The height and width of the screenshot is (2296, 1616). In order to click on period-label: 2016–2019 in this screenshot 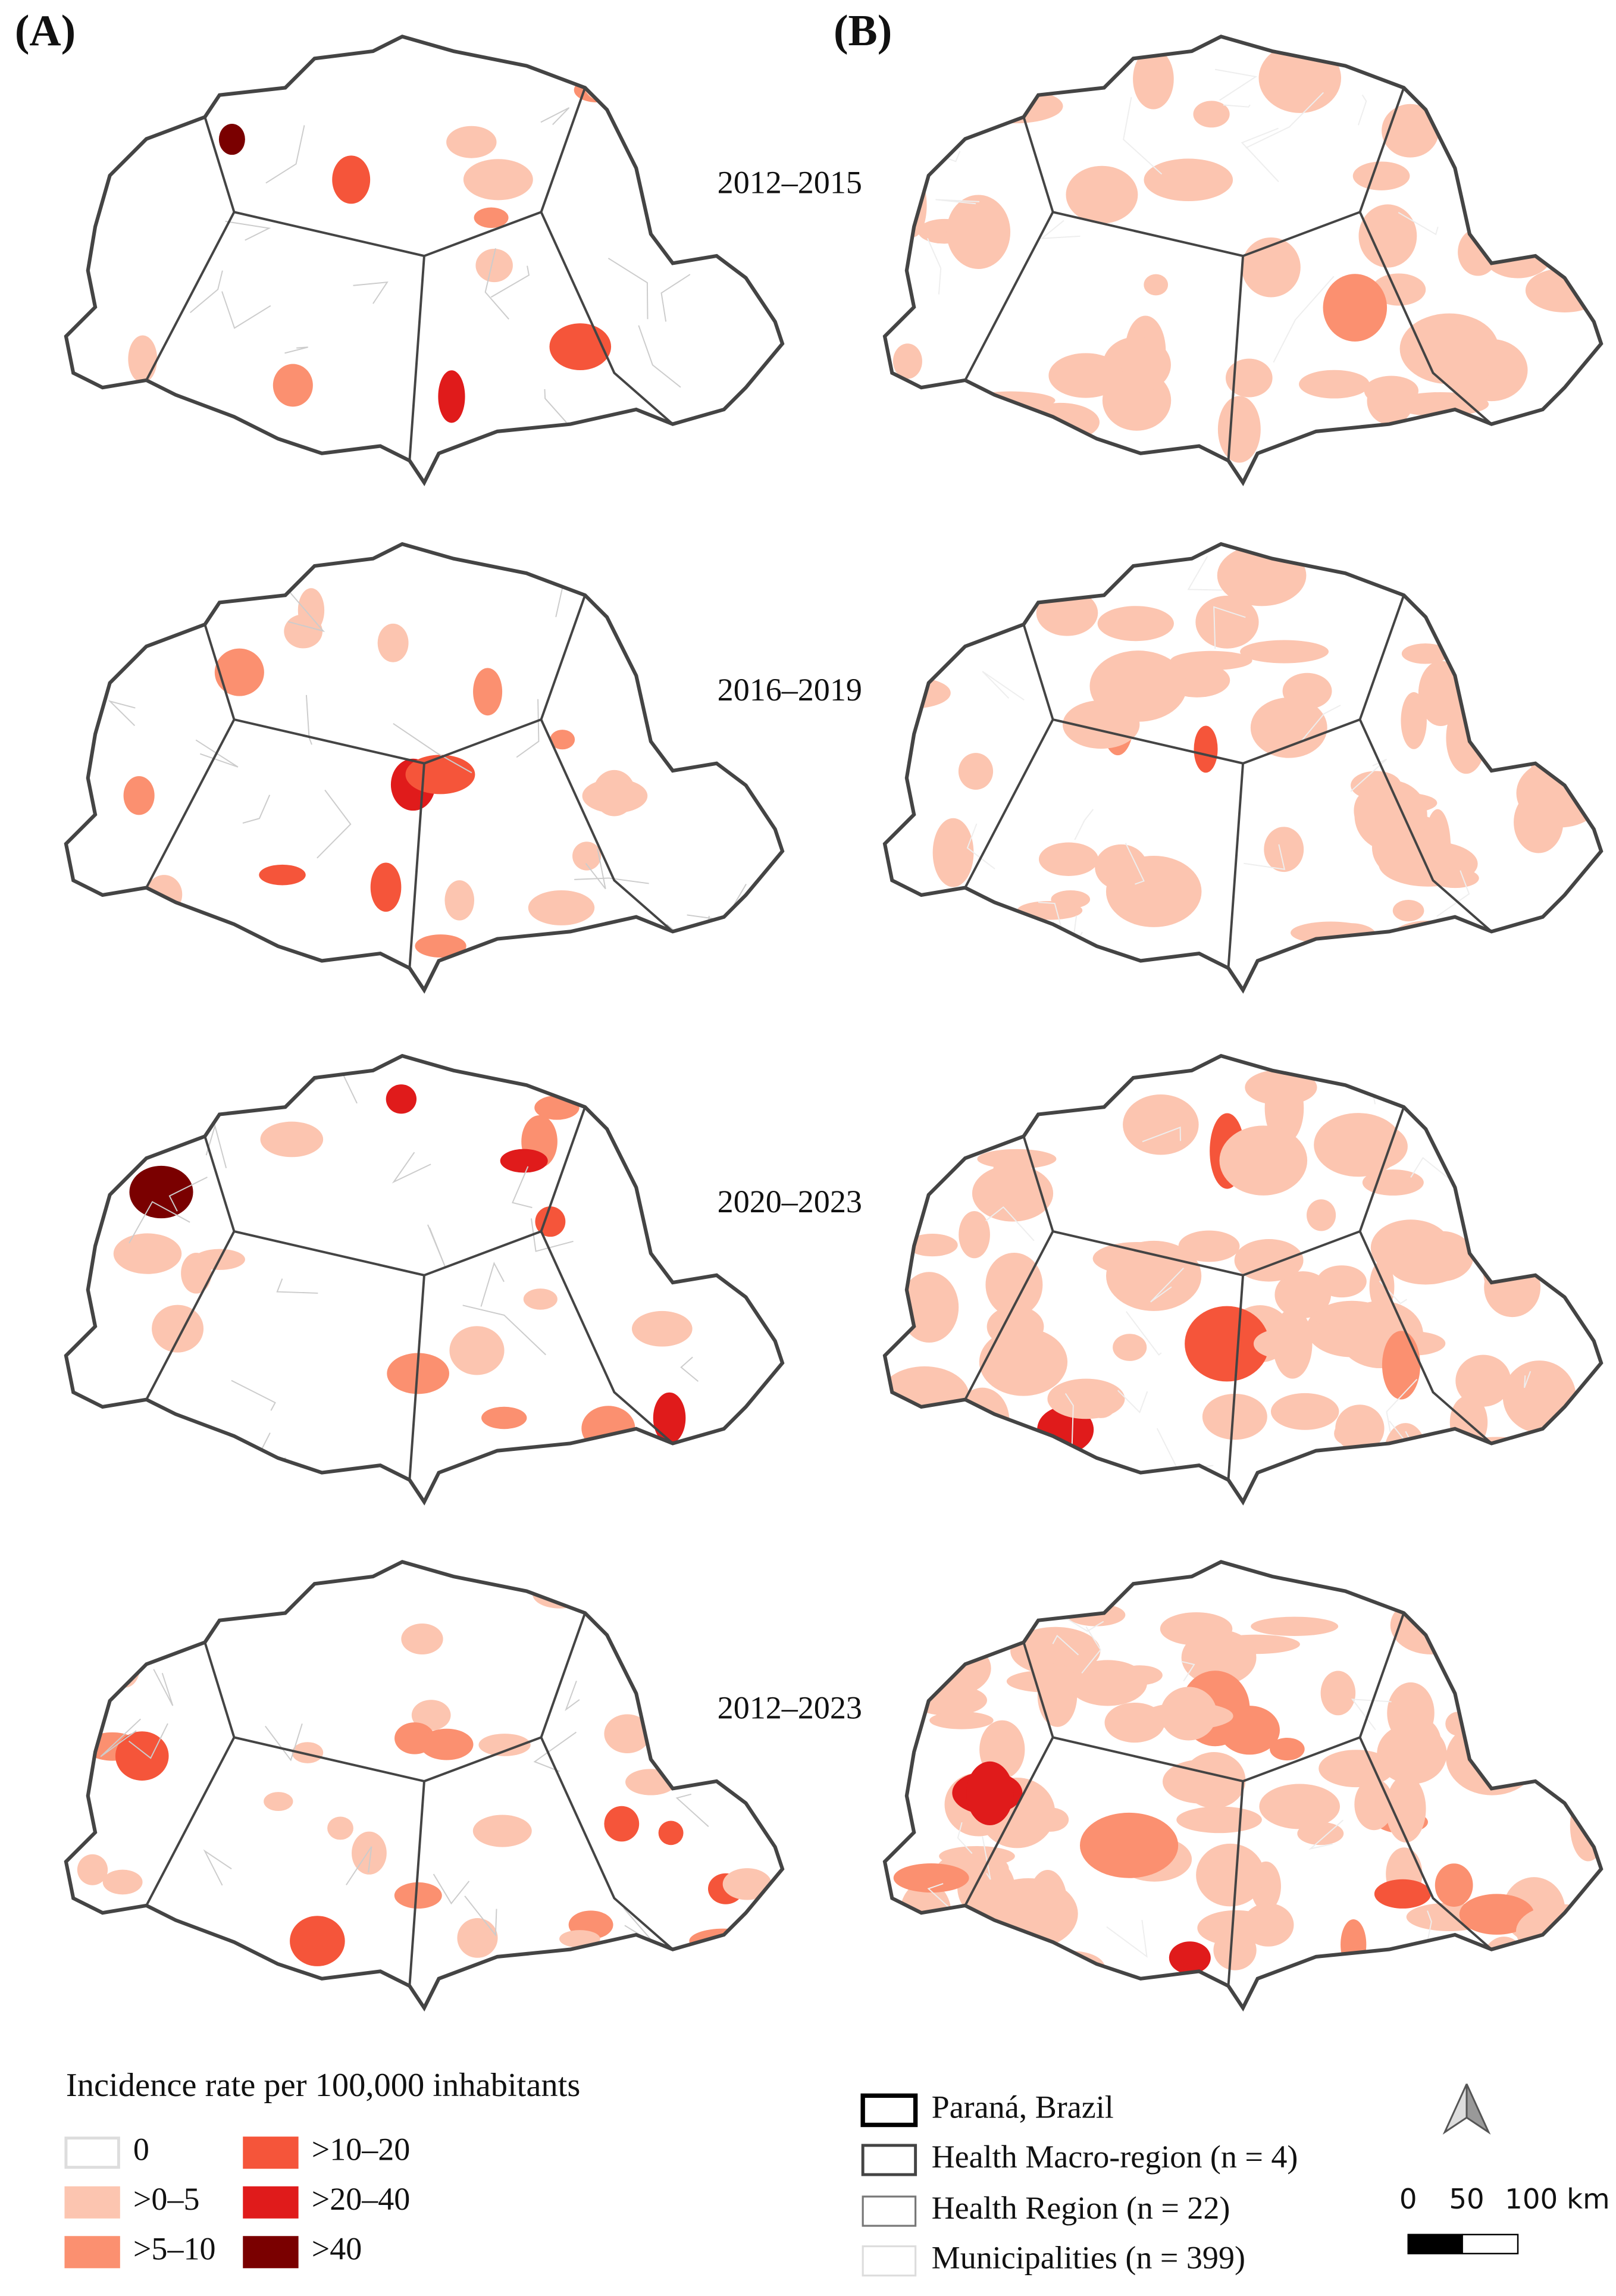, I will do `click(790, 690)`.